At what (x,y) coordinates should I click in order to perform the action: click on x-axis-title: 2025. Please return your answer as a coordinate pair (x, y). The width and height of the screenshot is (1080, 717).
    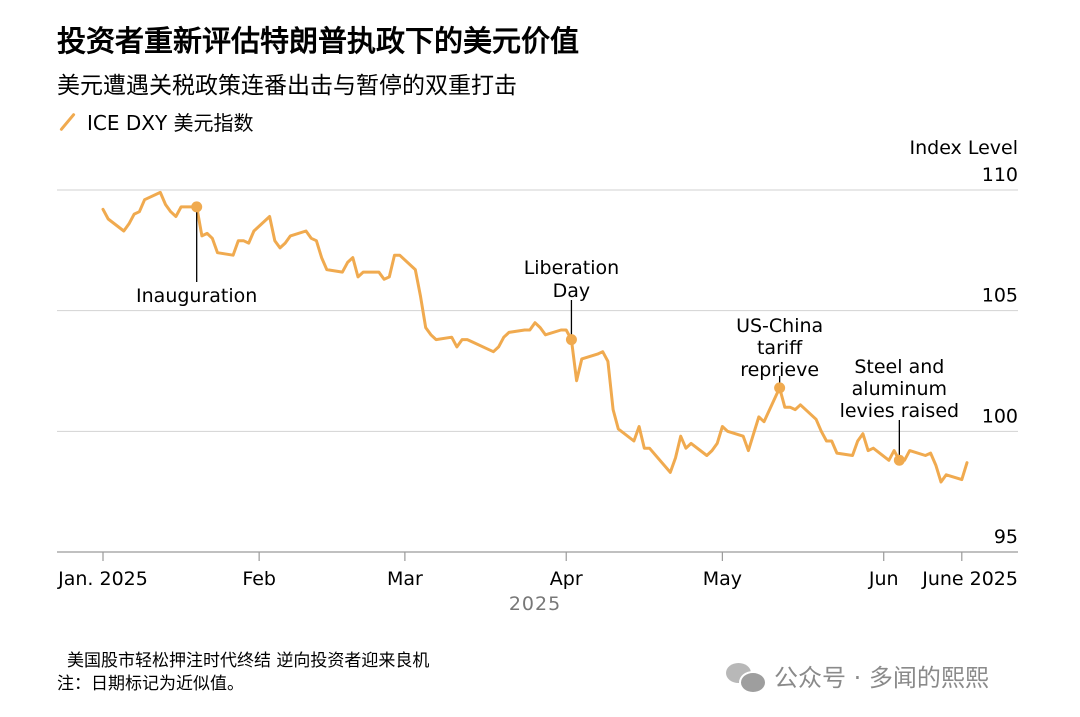
    Looking at the image, I should click on (535, 604).